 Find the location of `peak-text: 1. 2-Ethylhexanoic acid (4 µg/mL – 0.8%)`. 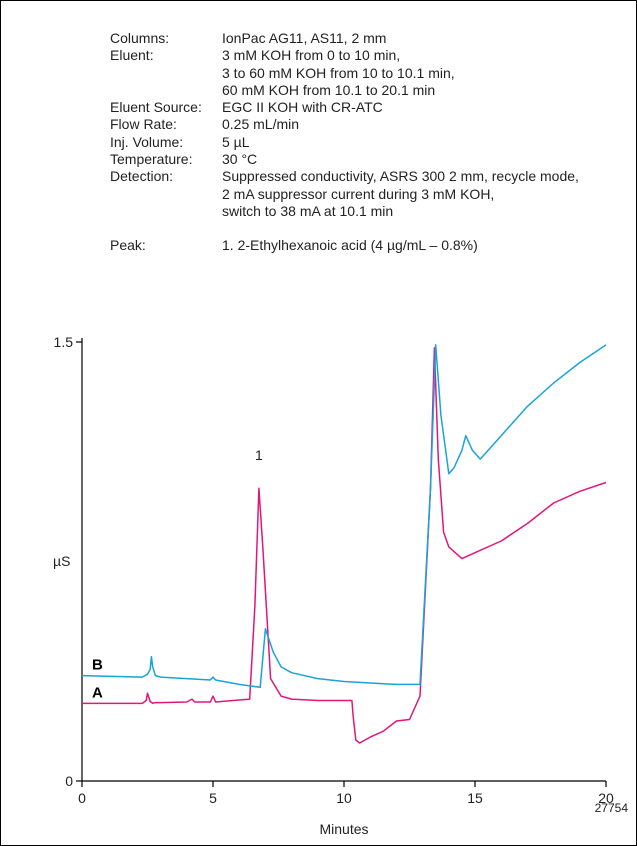

peak-text: 1. 2-Ethylhexanoic acid (4 µg/mL – 0.8%) is located at coordinates (350, 245).